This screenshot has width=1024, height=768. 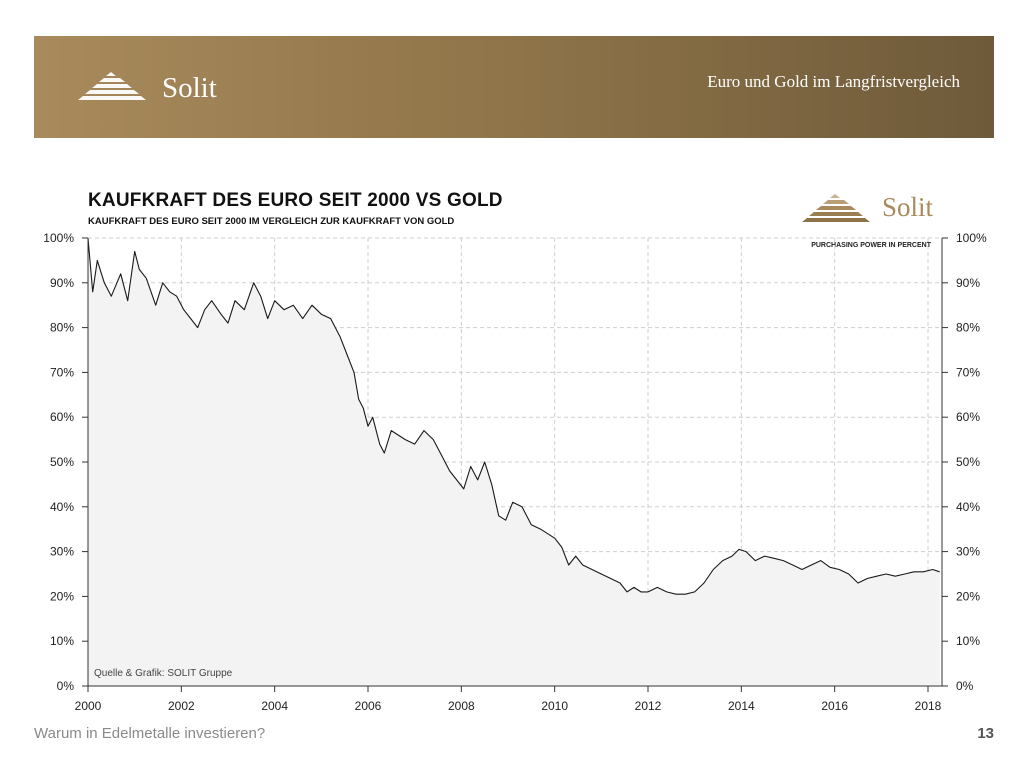 What do you see at coordinates (968, 596) in the screenshot?
I see `y-tick-label-right: 20%` at bounding box center [968, 596].